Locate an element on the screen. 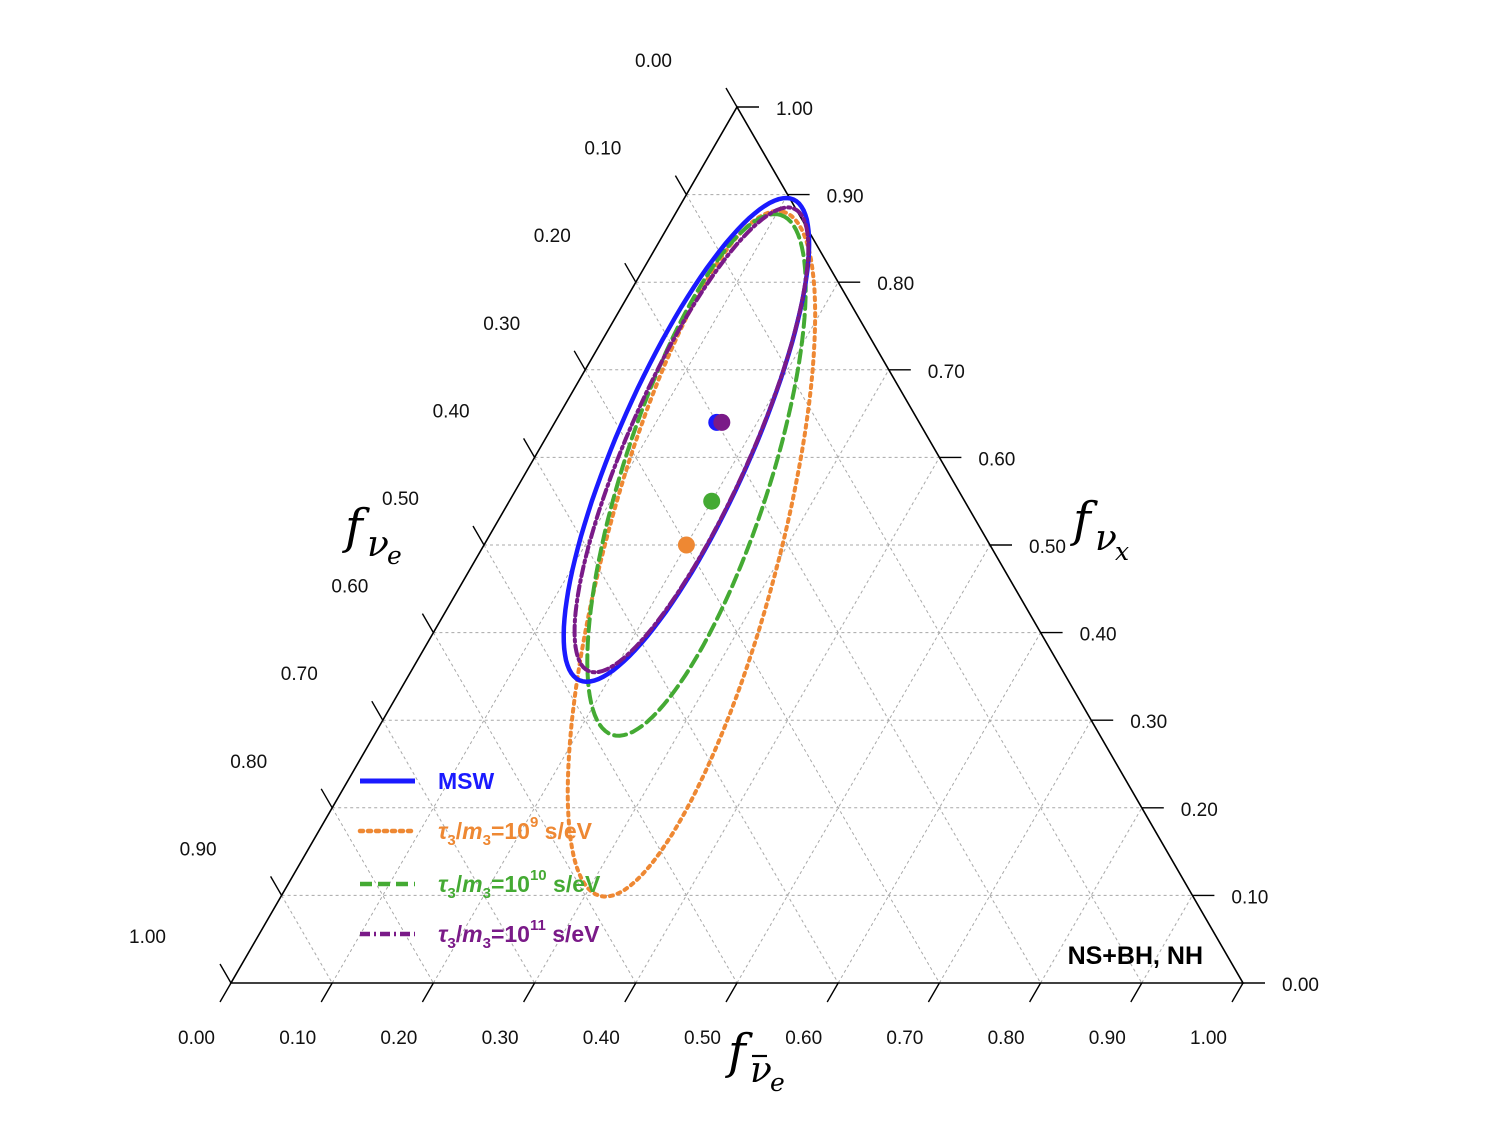 This screenshot has height=1136, width=1506. tick-label-right: 0.80 is located at coordinates (895, 284).